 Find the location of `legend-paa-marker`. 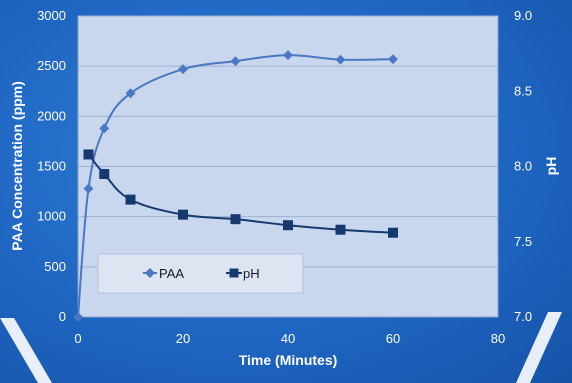

legend-paa-marker is located at coordinates (150, 273).